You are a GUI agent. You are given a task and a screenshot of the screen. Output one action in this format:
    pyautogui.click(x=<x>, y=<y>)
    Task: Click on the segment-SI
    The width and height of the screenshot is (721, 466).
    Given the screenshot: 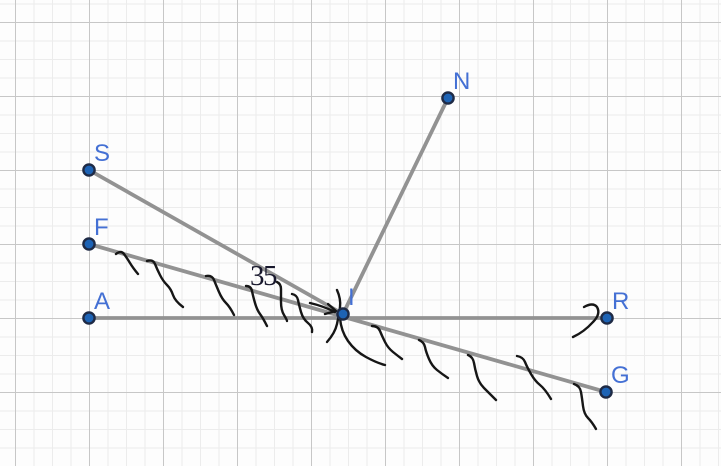 What is the action you would take?
    pyautogui.click(x=216, y=242)
    